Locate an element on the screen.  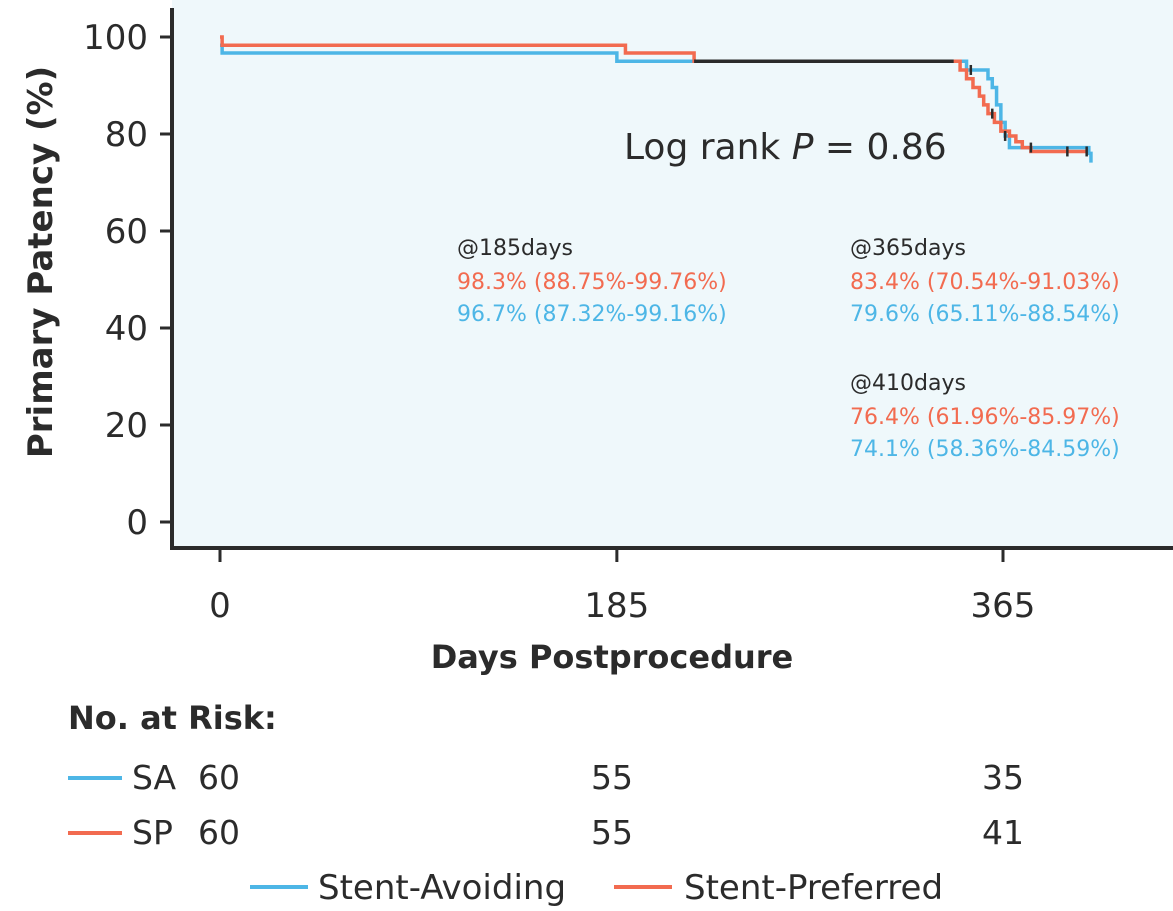
estimate-label-365days: @365days is located at coordinates (908, 248).